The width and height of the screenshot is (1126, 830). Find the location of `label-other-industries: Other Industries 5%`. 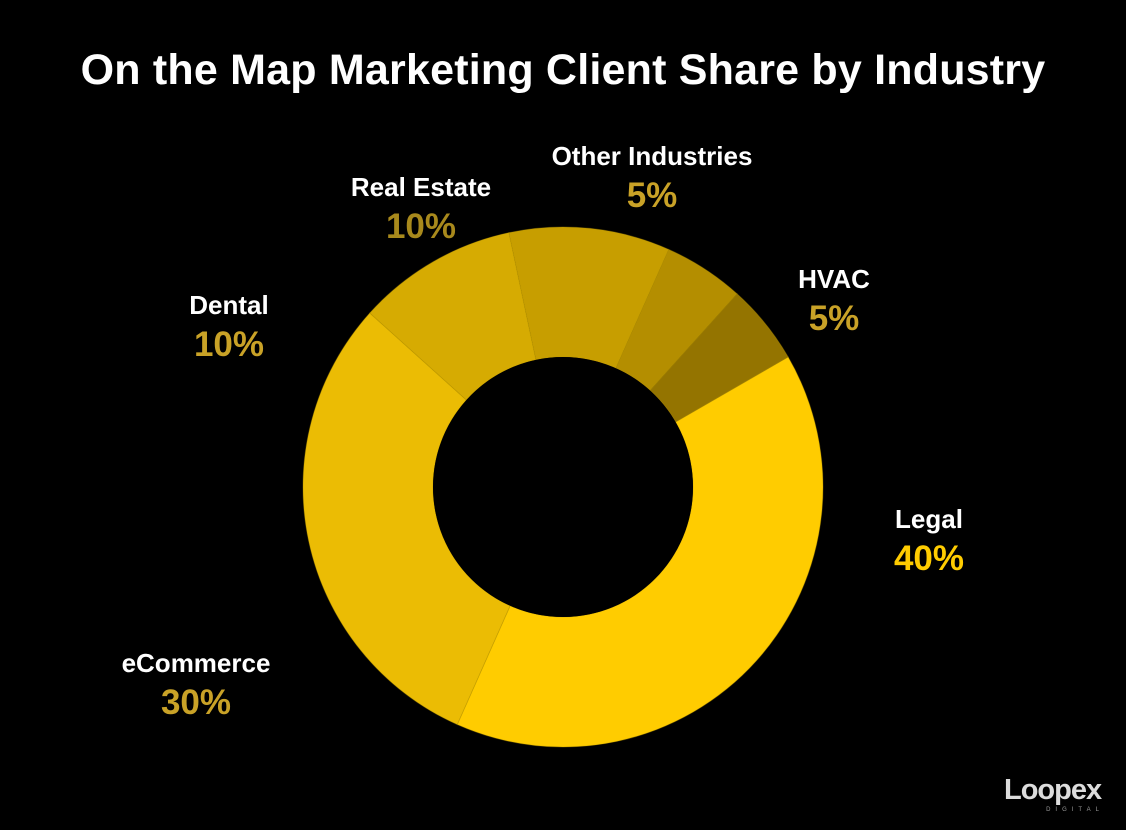

label-other-industries: Other Industries 5% is located at coordinates (652, 179).